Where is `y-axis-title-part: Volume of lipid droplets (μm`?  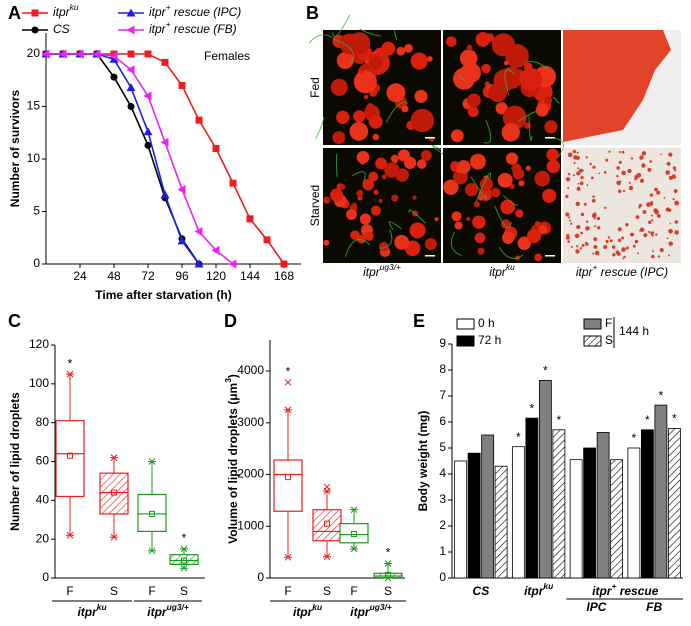 y-axis-title-part: Volume of lipid droplets (μm is located at coordinates (233, 463).